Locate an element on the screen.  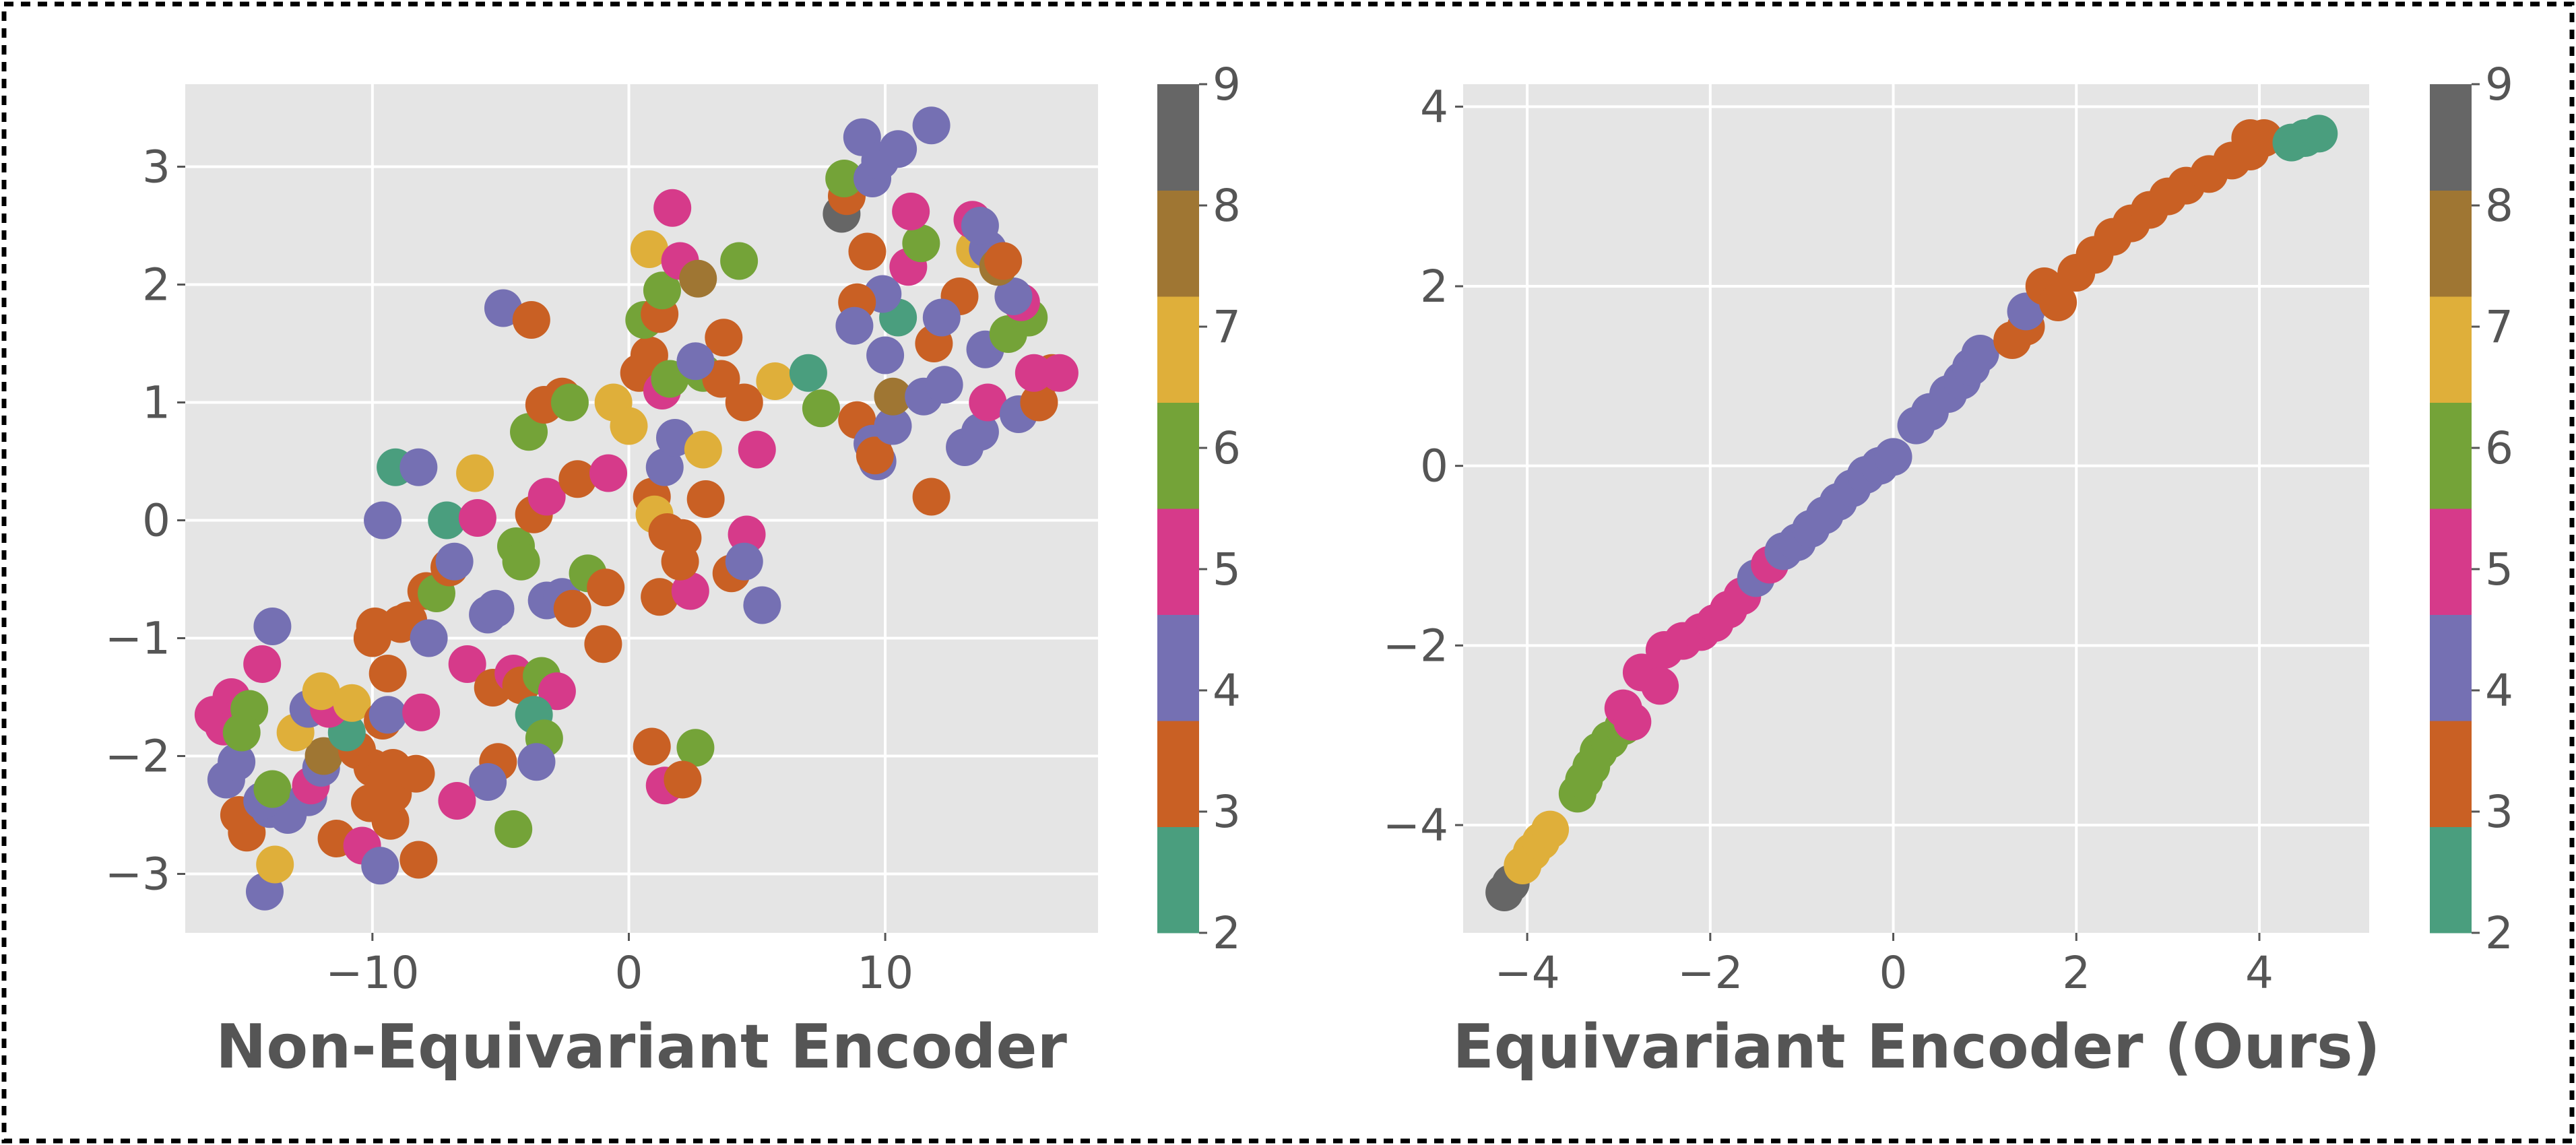
colorbar-tick-label: 9 is located at coordinates (1227, 84).